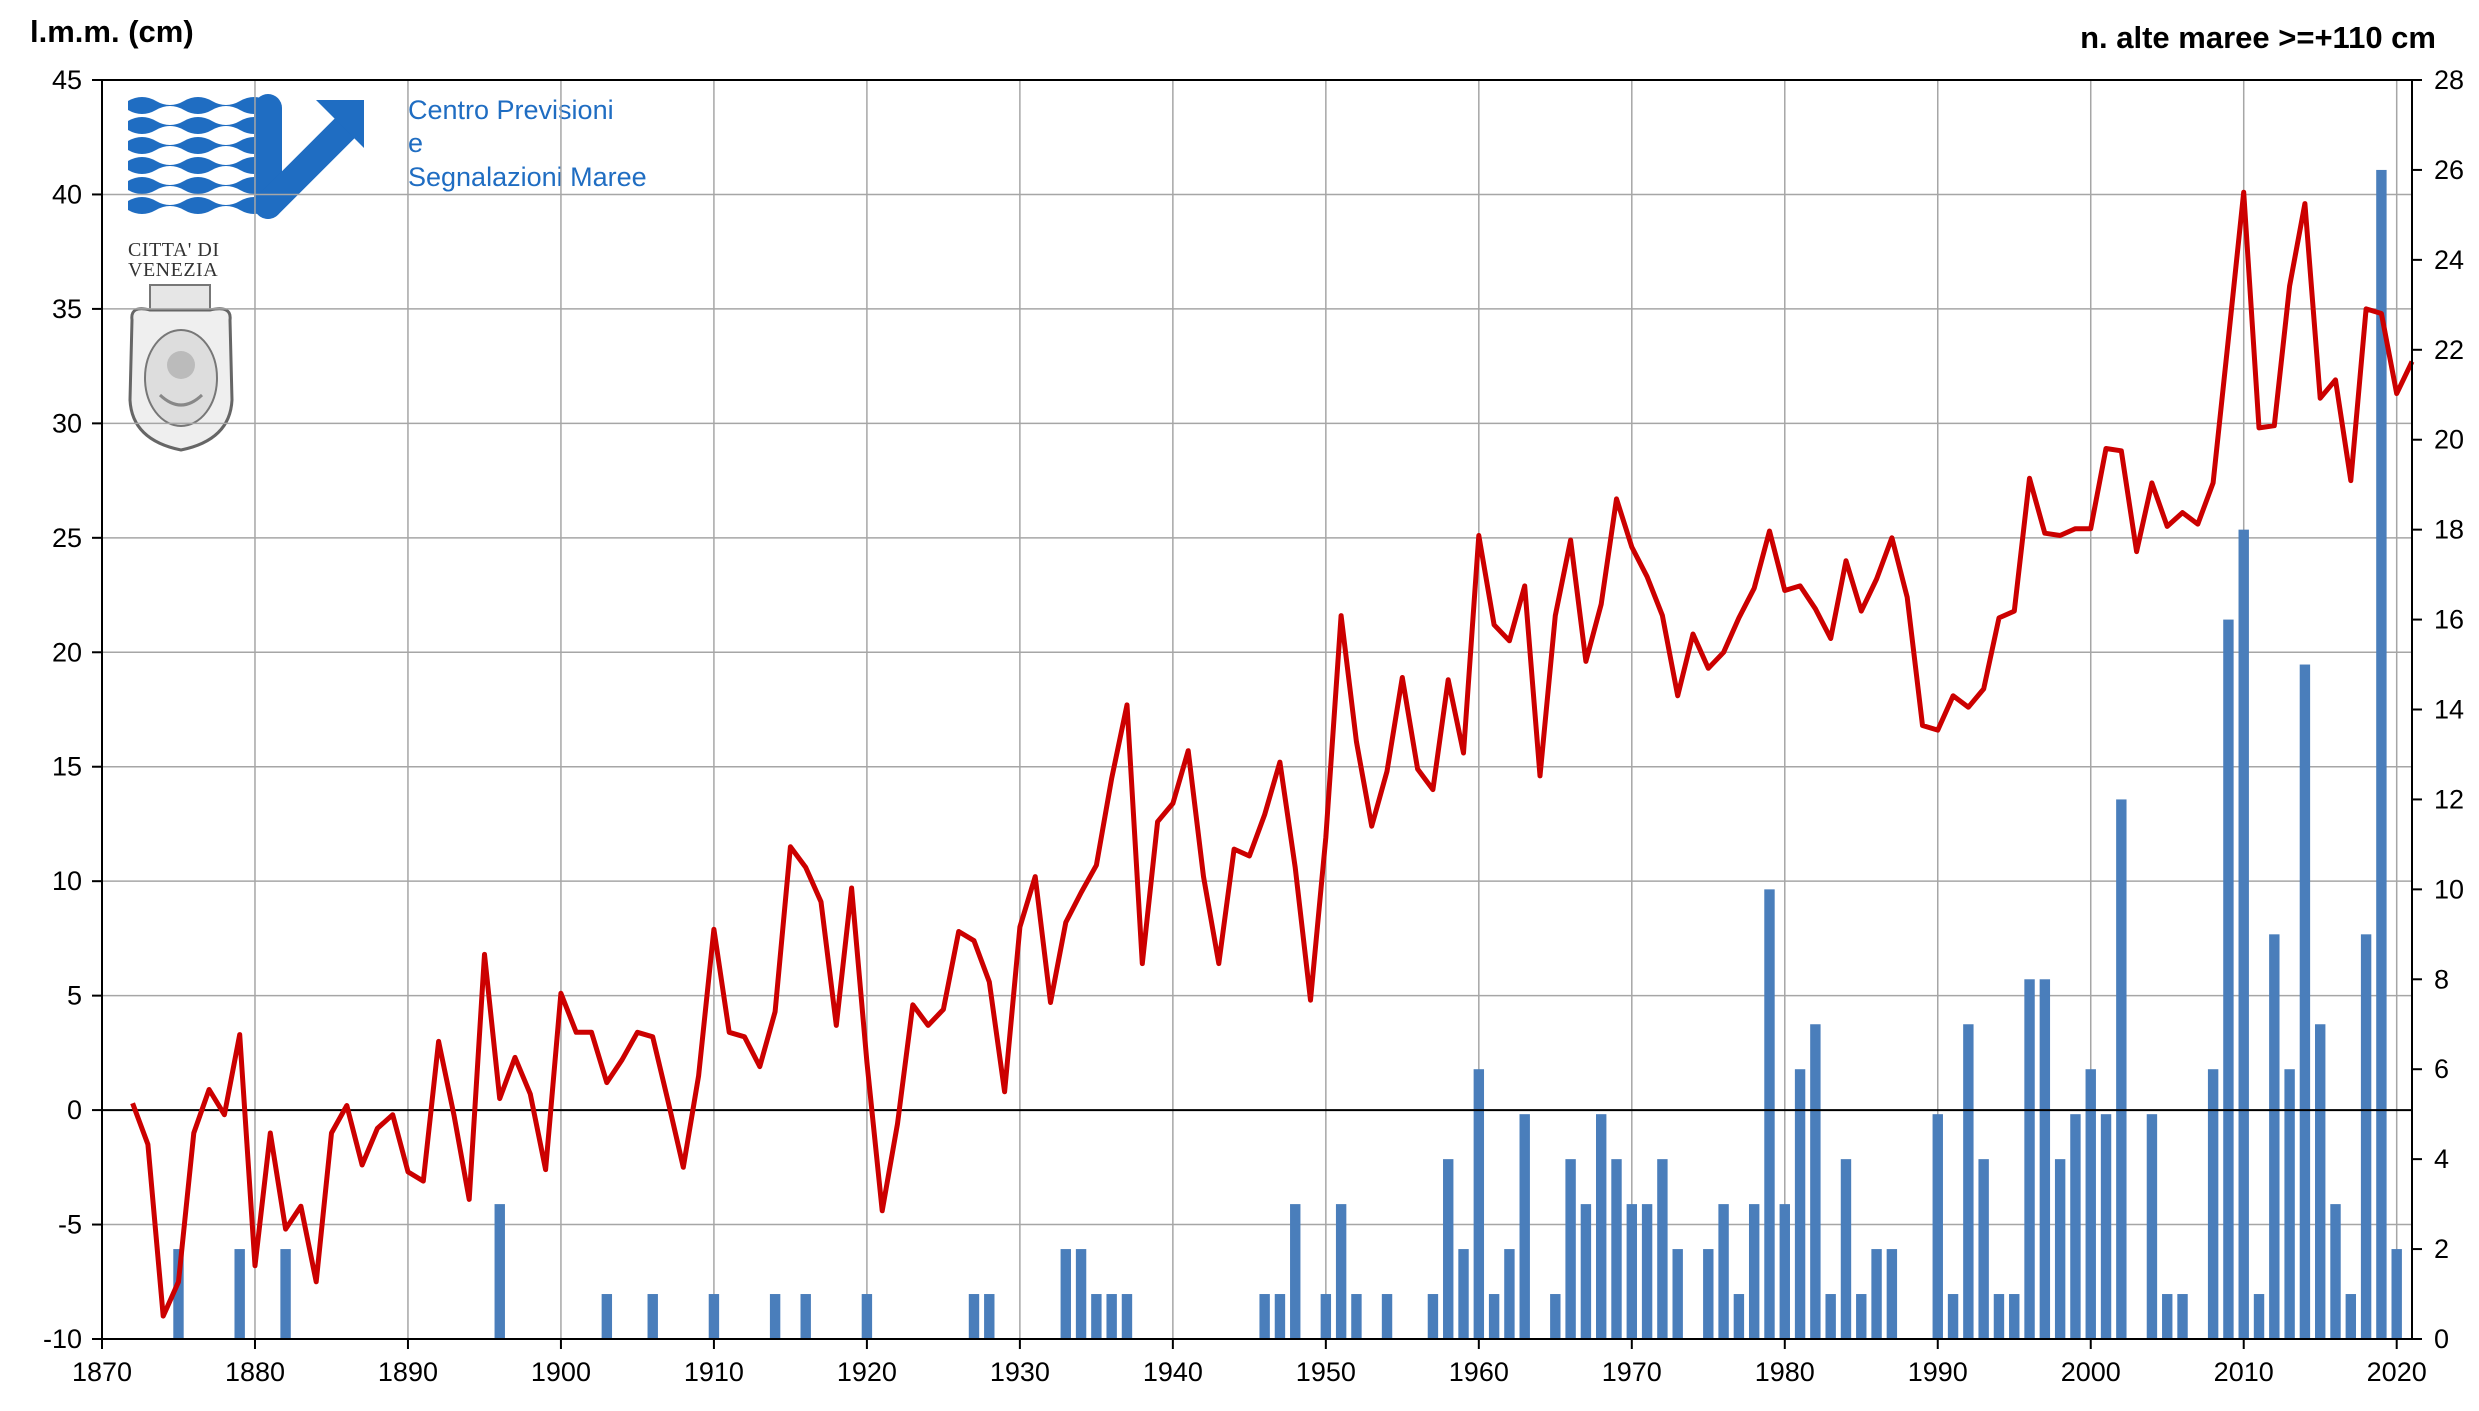  I want to click on y-right-tick-label: 16, so click(2449, 620).